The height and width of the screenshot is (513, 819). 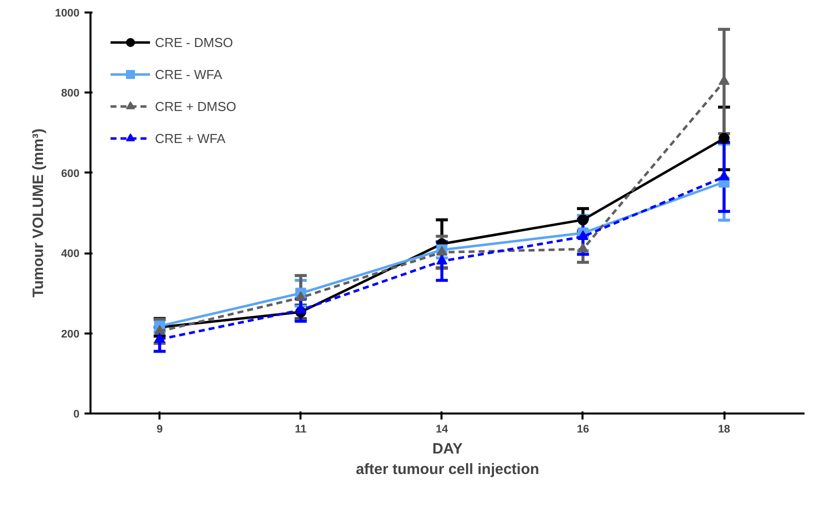 What do you see at coordinates (300, 430) in the screenshot?
I see `x-tick-label: 11` at bounding box center [300, 430].